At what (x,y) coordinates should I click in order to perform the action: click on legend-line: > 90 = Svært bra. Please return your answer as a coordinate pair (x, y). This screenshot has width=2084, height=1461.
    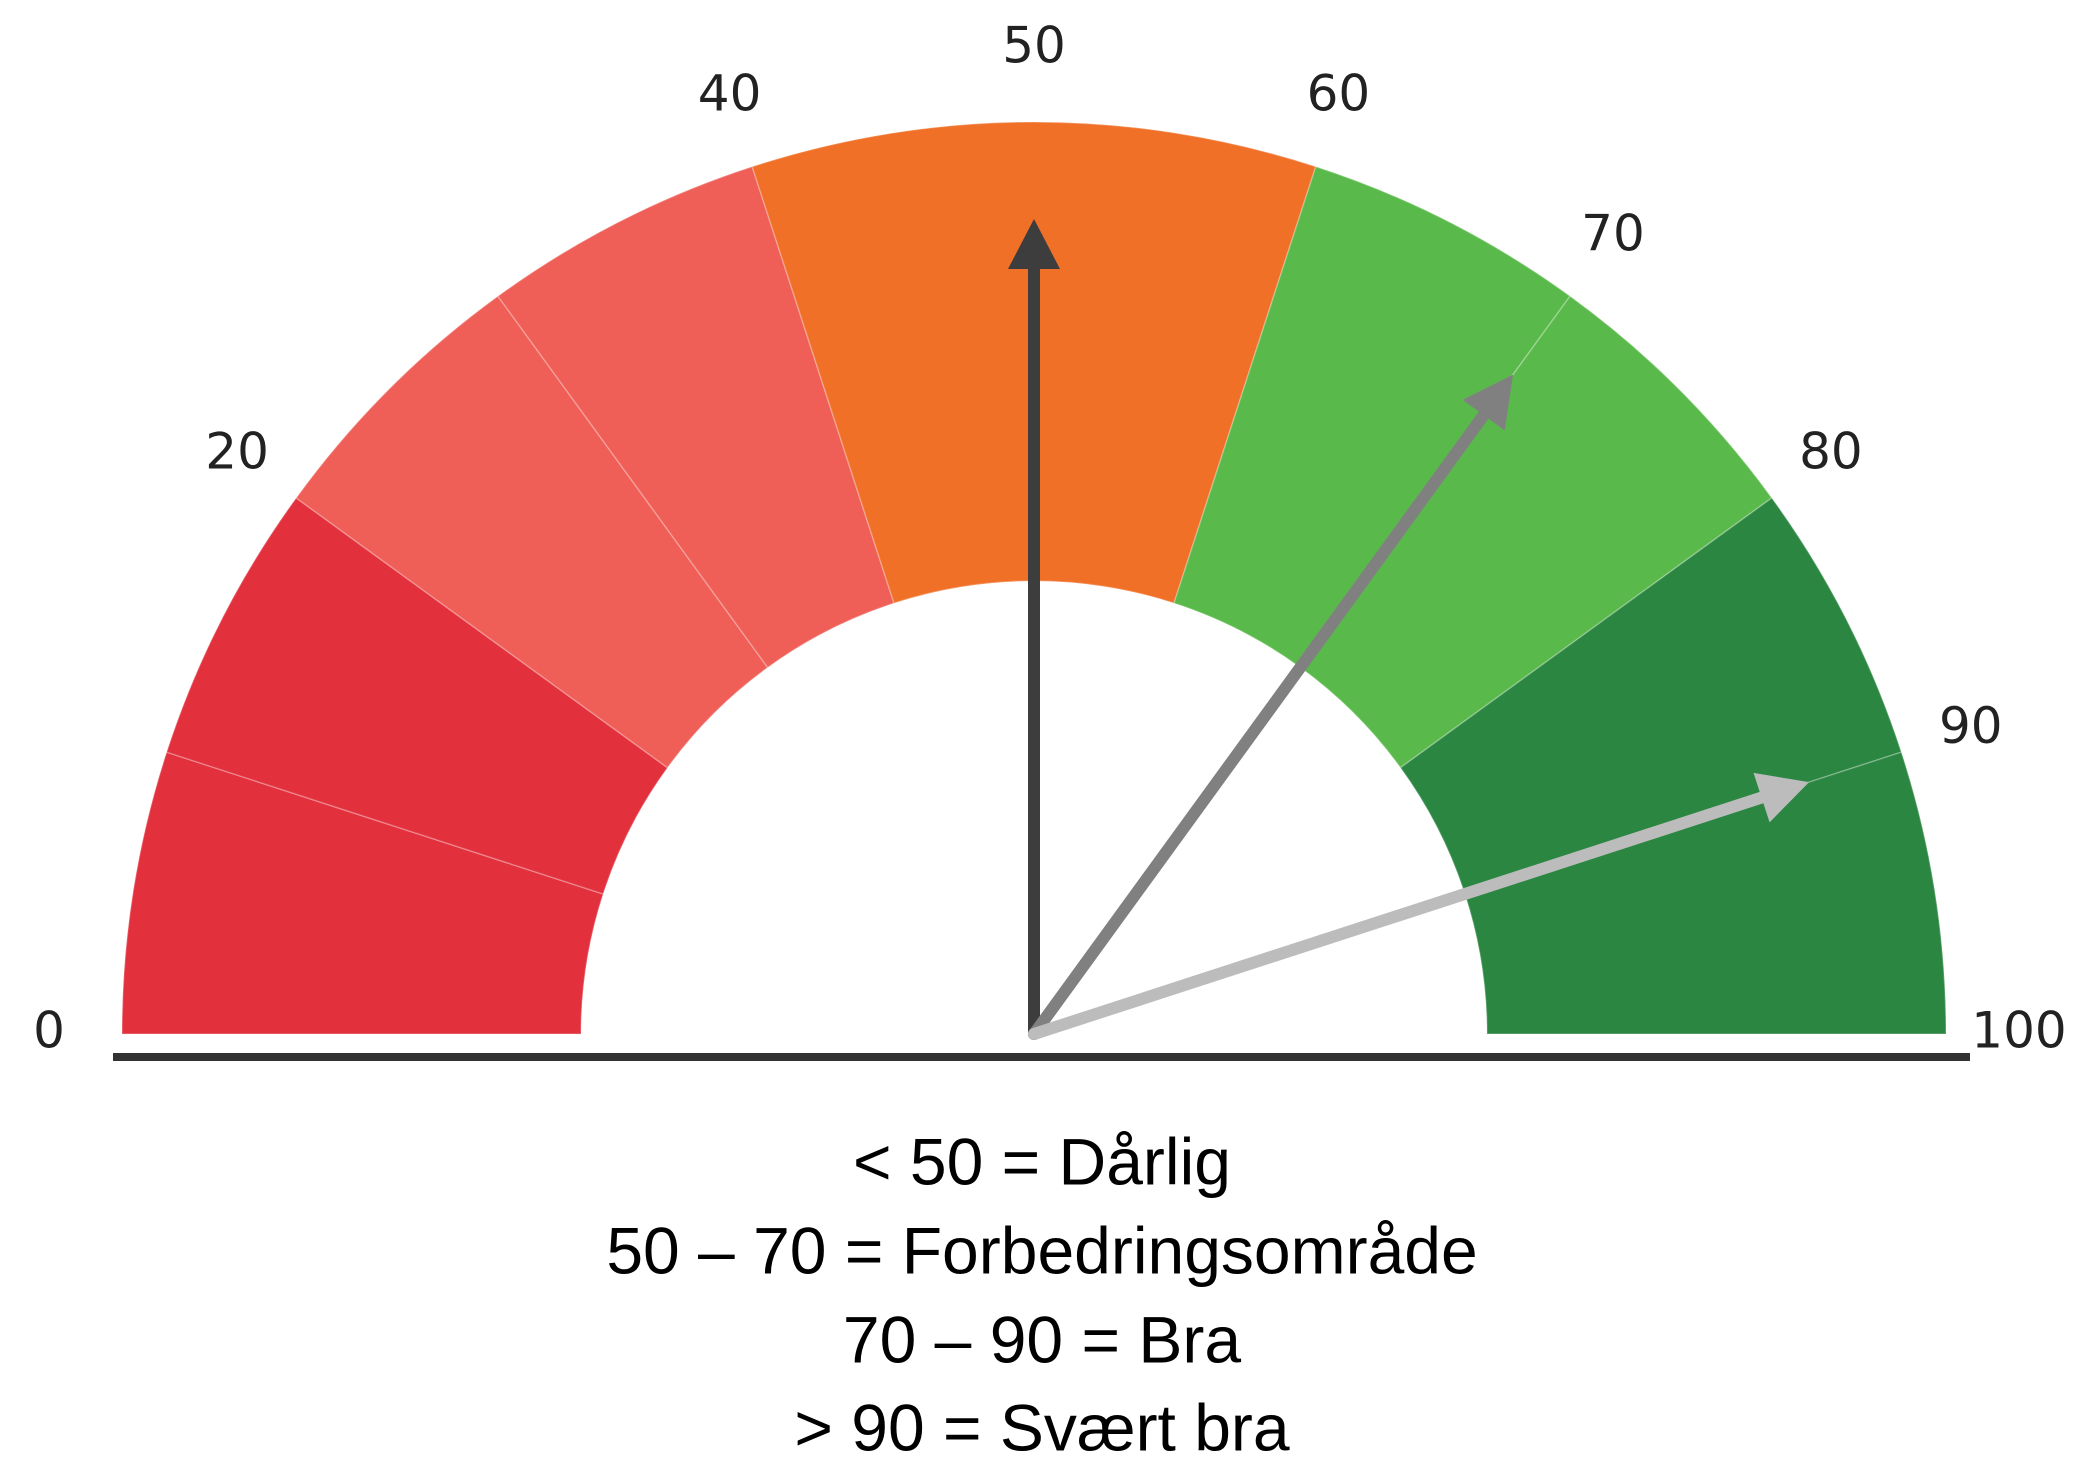
    Looking at the image, I should click on (1042, 1425).